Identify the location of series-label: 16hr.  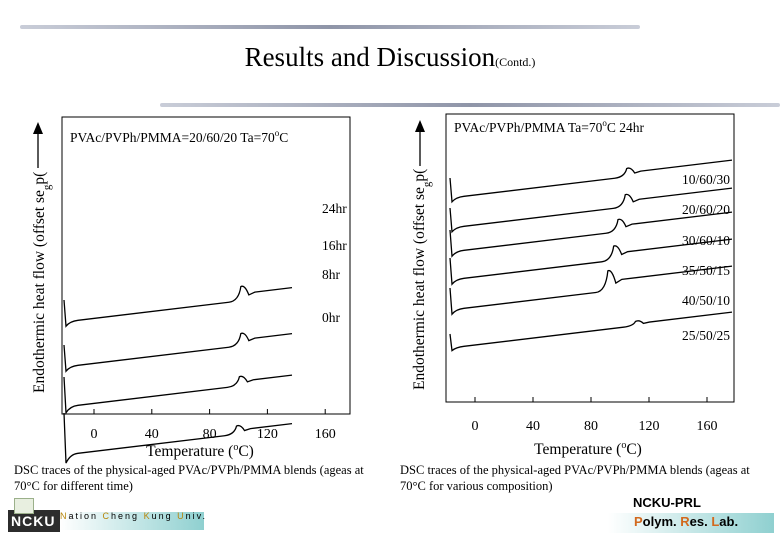
(334, 245).